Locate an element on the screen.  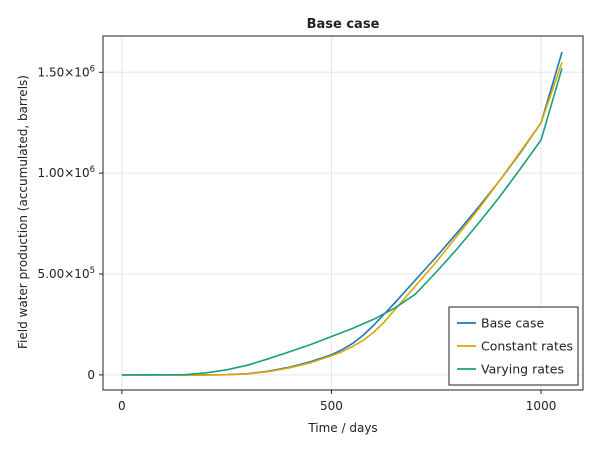
legend-label: Base case is located at coordinates (512, 323).